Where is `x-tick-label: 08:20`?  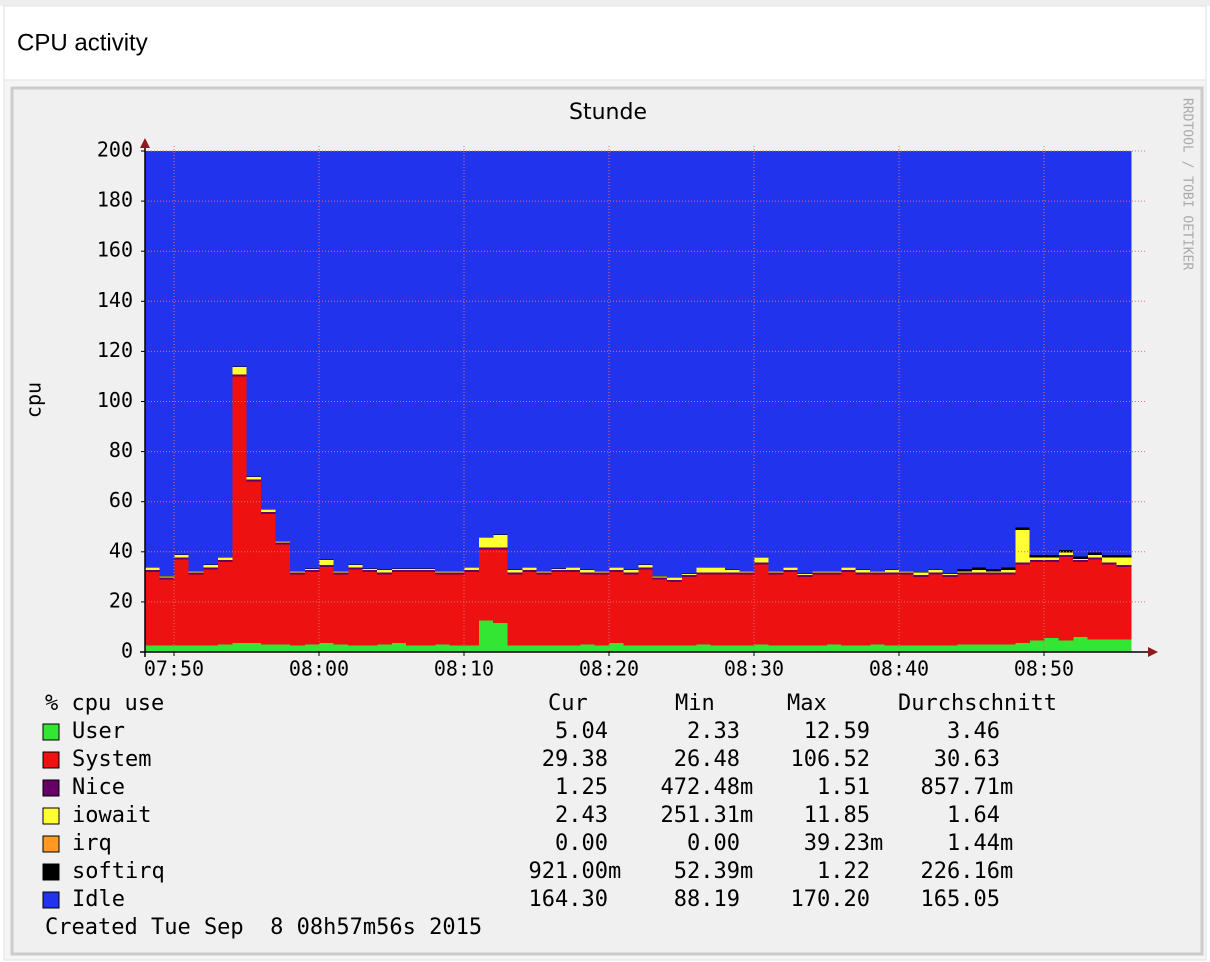
x-tick-label: 08:20 is located at coordinates (609, 669).